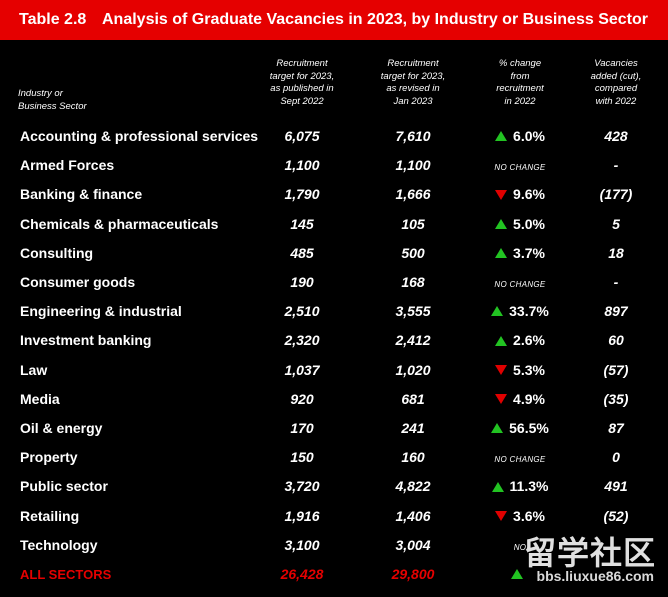 The height and width of the screenshot is (597, 668). Describe the element at coordinates (40, 398) in the screenshot. I see `sector-name: Media` at that location.